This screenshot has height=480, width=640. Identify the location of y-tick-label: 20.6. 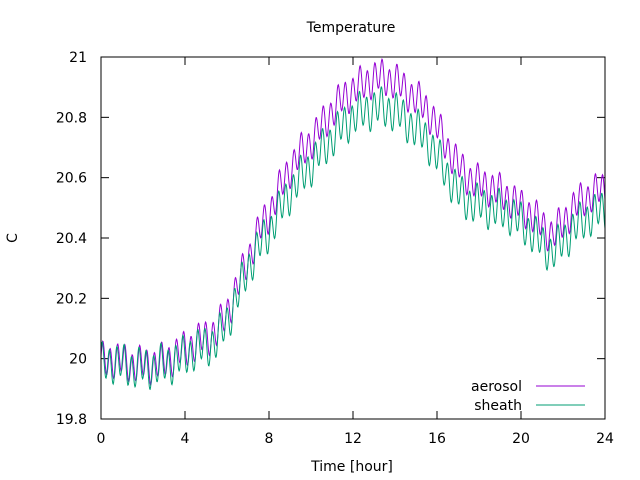
(71, 179).